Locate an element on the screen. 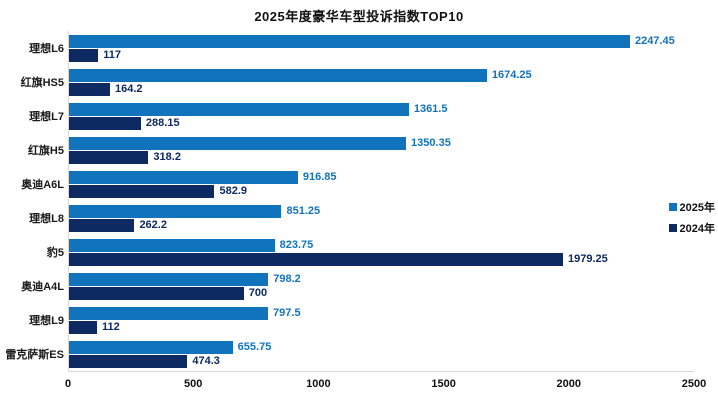 This screenshot has width=718, height=405. x-tick-label: 1000 is located at coordinates (318, 384).